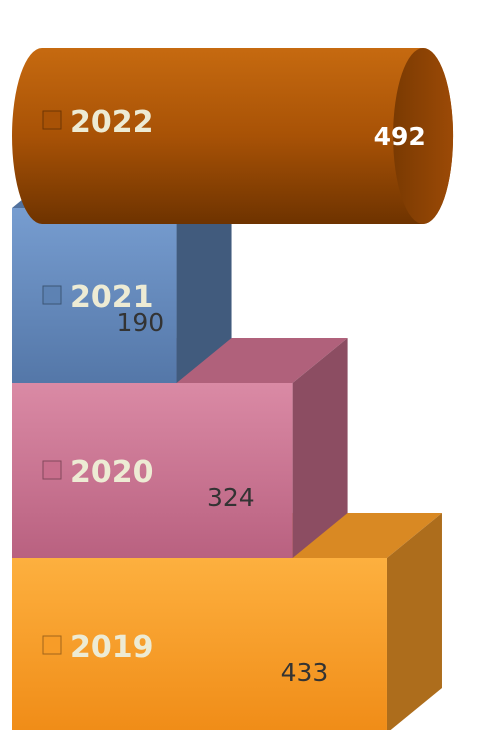  I want to click on category-text-2019: 2019, so click(112, 647).